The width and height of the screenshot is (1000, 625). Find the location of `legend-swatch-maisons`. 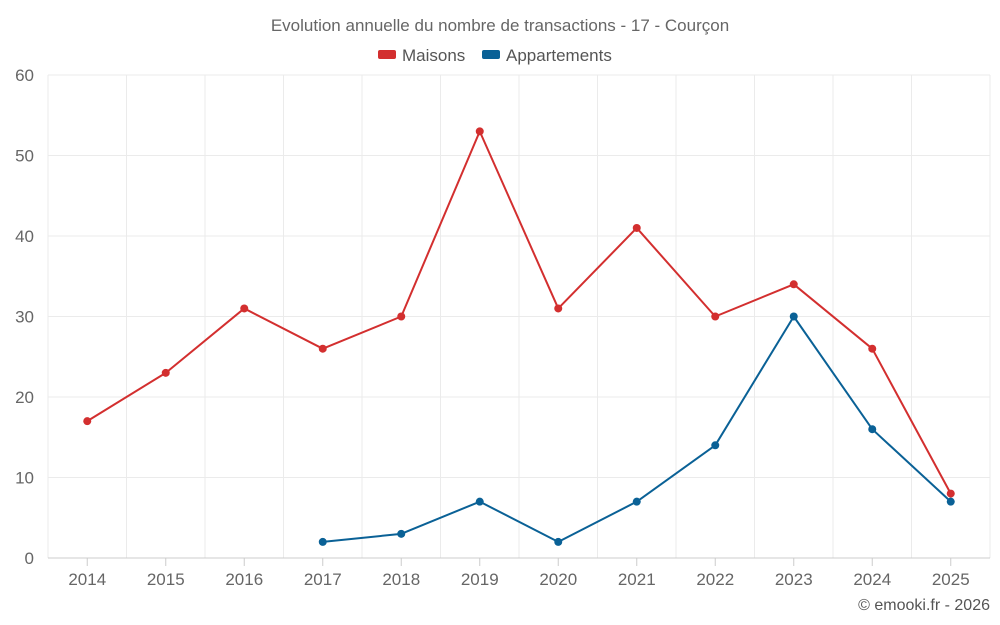

legend-swatch-maisons is located at coordinates (387, 54).